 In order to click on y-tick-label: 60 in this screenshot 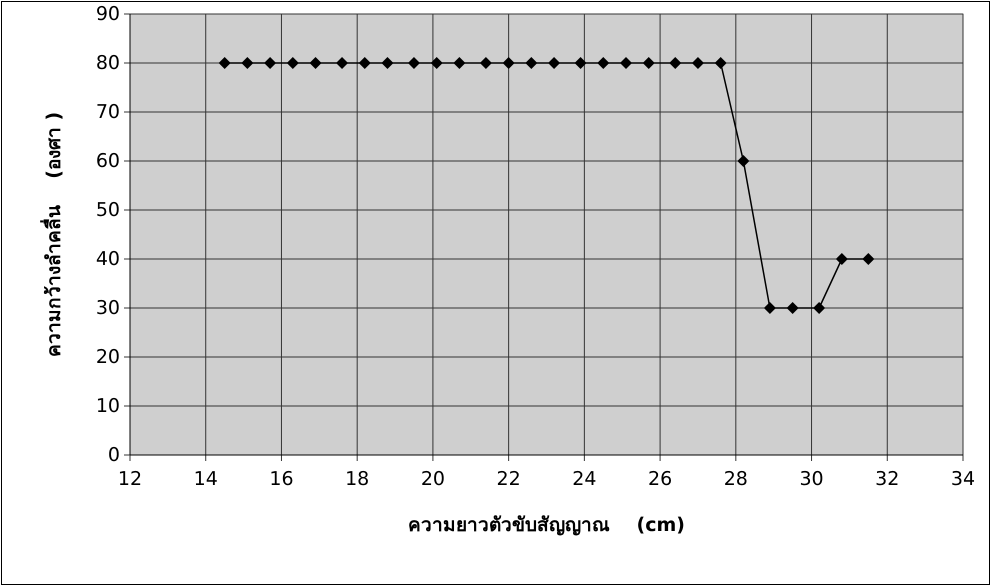, I will do `click(108, 161)`.